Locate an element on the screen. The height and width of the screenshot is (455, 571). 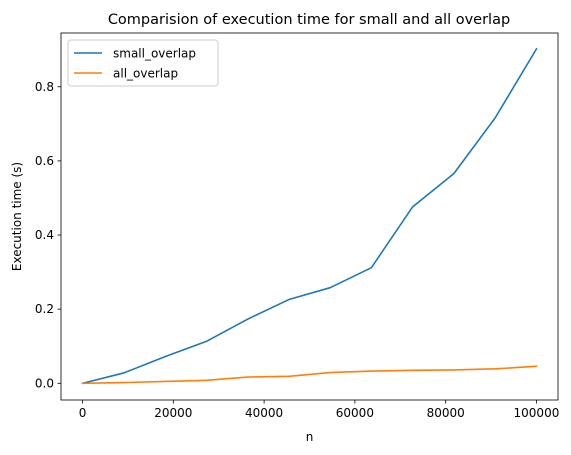
legend-box is located at coordinates (143, 63).